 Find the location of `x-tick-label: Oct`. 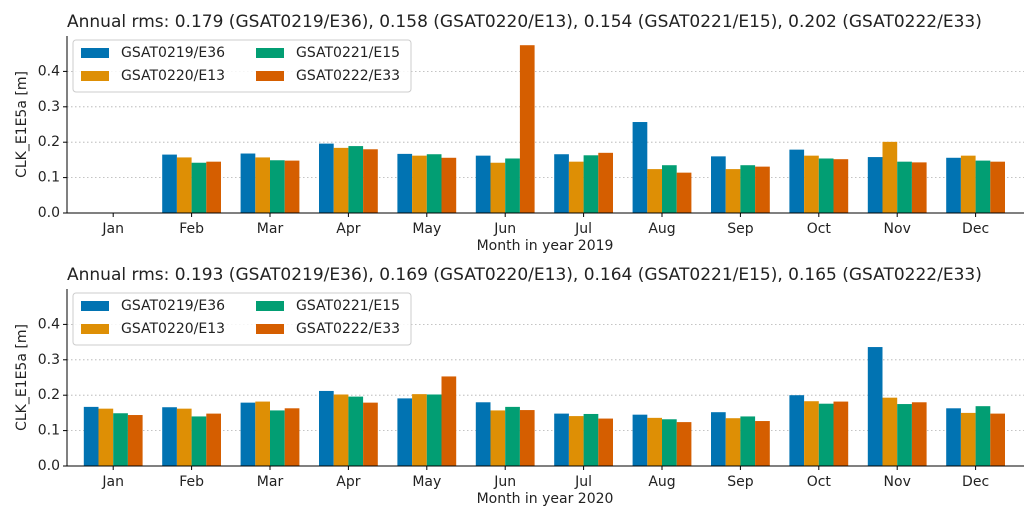

x-tick-label: Oct is located at coordinates (819, 229).